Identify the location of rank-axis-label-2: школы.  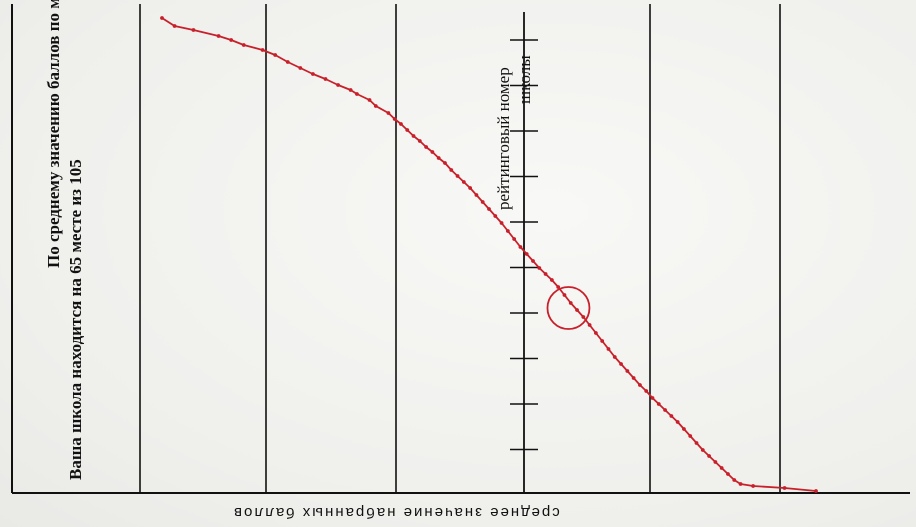
(524, 79).